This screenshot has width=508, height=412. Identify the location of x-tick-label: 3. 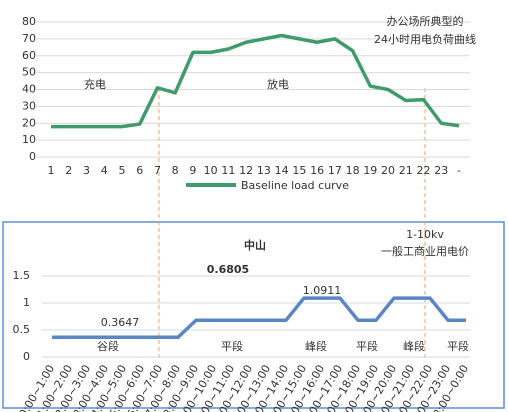
(86, 170).